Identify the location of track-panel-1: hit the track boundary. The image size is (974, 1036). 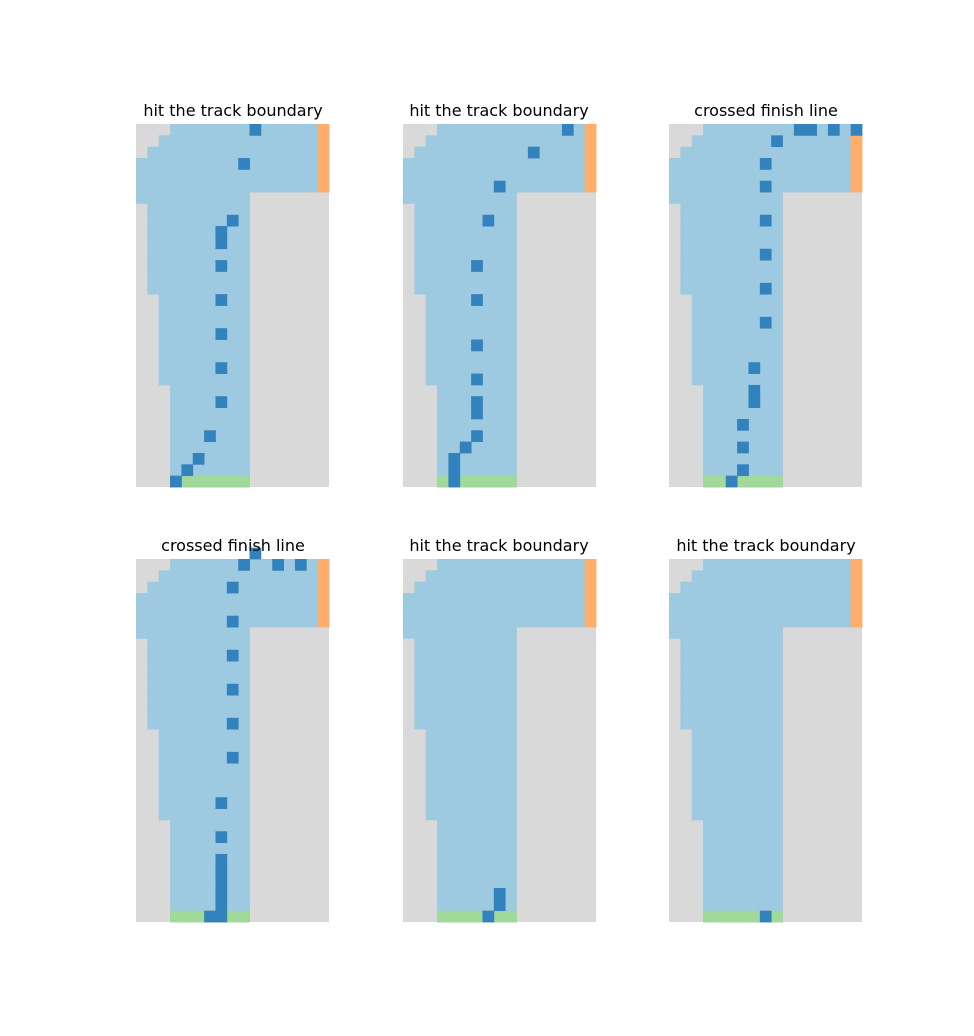
(233, 294).